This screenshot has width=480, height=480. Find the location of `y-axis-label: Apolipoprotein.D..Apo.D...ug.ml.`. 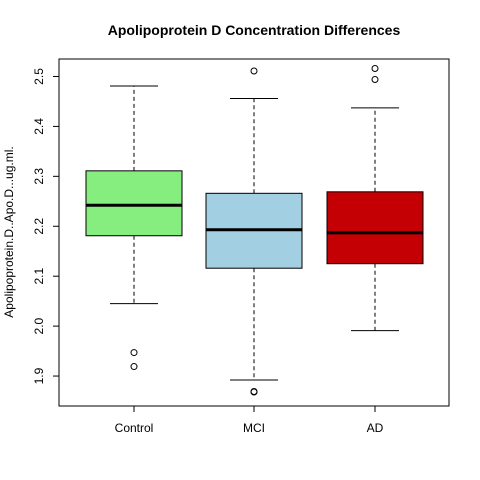

y-axis-label: Apolipoprotein.D..Apo.D...ug.ml. is located at coordinates (9, 231).